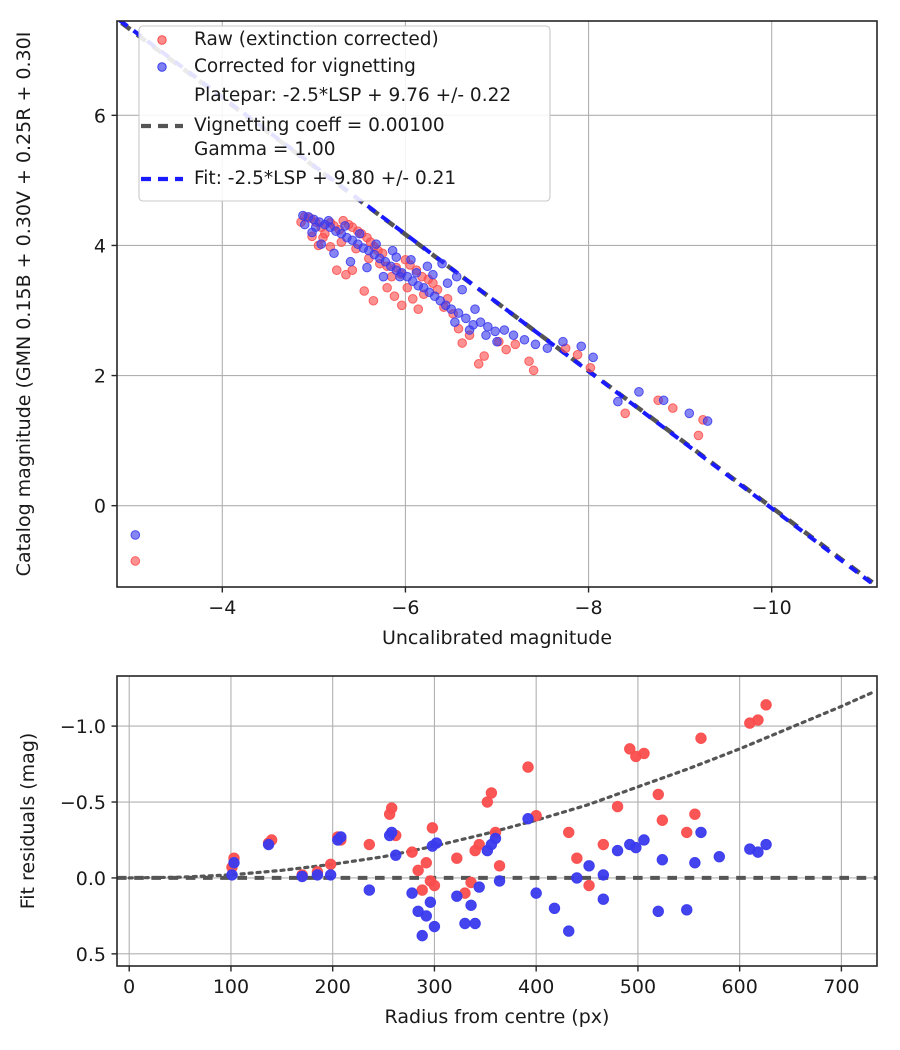 The height and width of the screenshot is (1050, 900). Describe the element at coordinates (740, 987) in the screenshot. I see `x-tick-label: 600` at that location.